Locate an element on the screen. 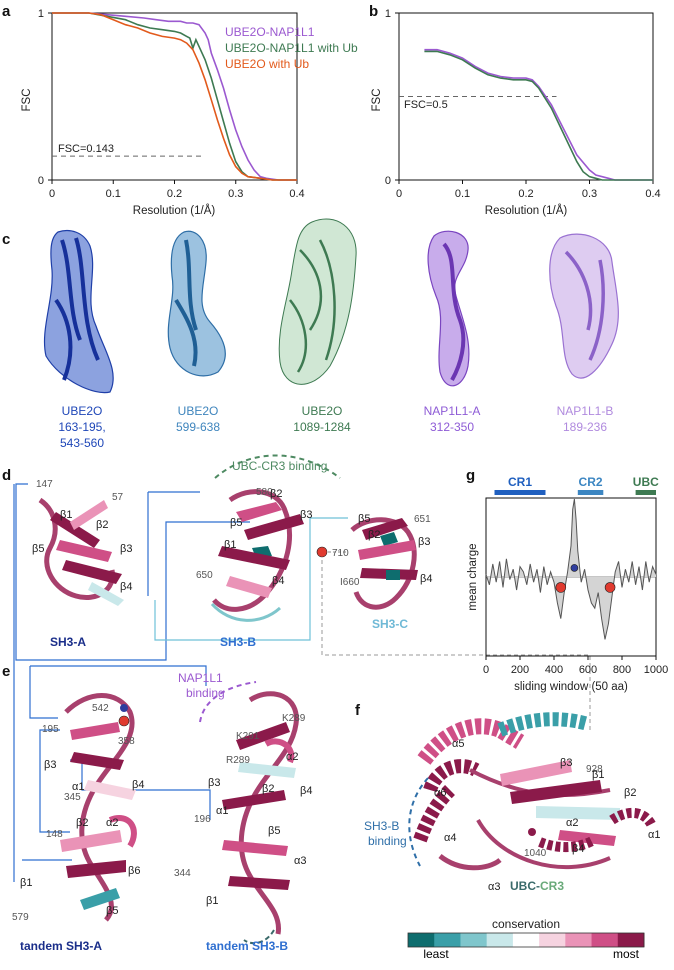 Image resolution: width=674 pixels, height=970 pixels. conservation-colorbar is located at coordinates (526, 940).